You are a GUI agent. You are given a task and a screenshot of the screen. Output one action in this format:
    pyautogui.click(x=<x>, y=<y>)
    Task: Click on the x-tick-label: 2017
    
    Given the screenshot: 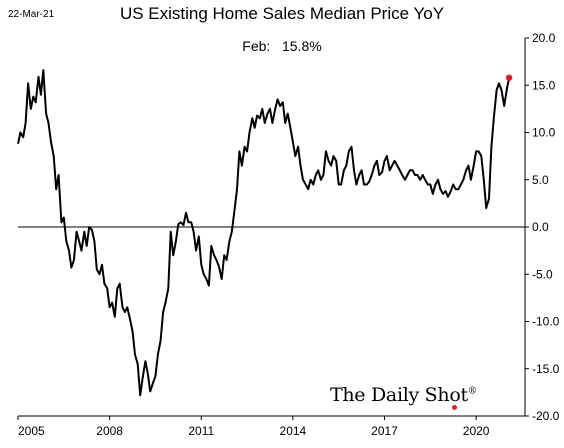 What is the action you would take?
    pyautogui.click(x=384, y=431)
    